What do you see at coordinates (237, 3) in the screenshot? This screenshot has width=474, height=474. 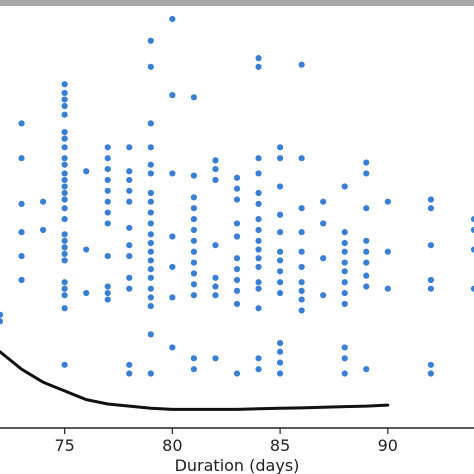 I see `top-bar` at bounding box center [237, 3].